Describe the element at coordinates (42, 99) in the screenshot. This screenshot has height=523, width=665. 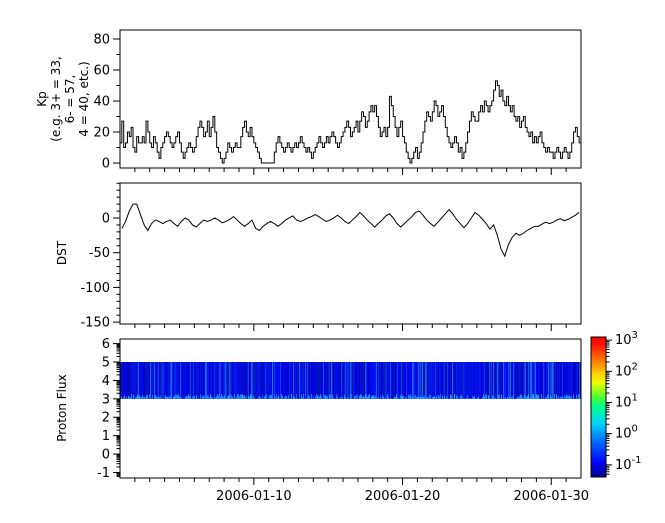
I see `kp-axis-title-line1: Kp` at that location.